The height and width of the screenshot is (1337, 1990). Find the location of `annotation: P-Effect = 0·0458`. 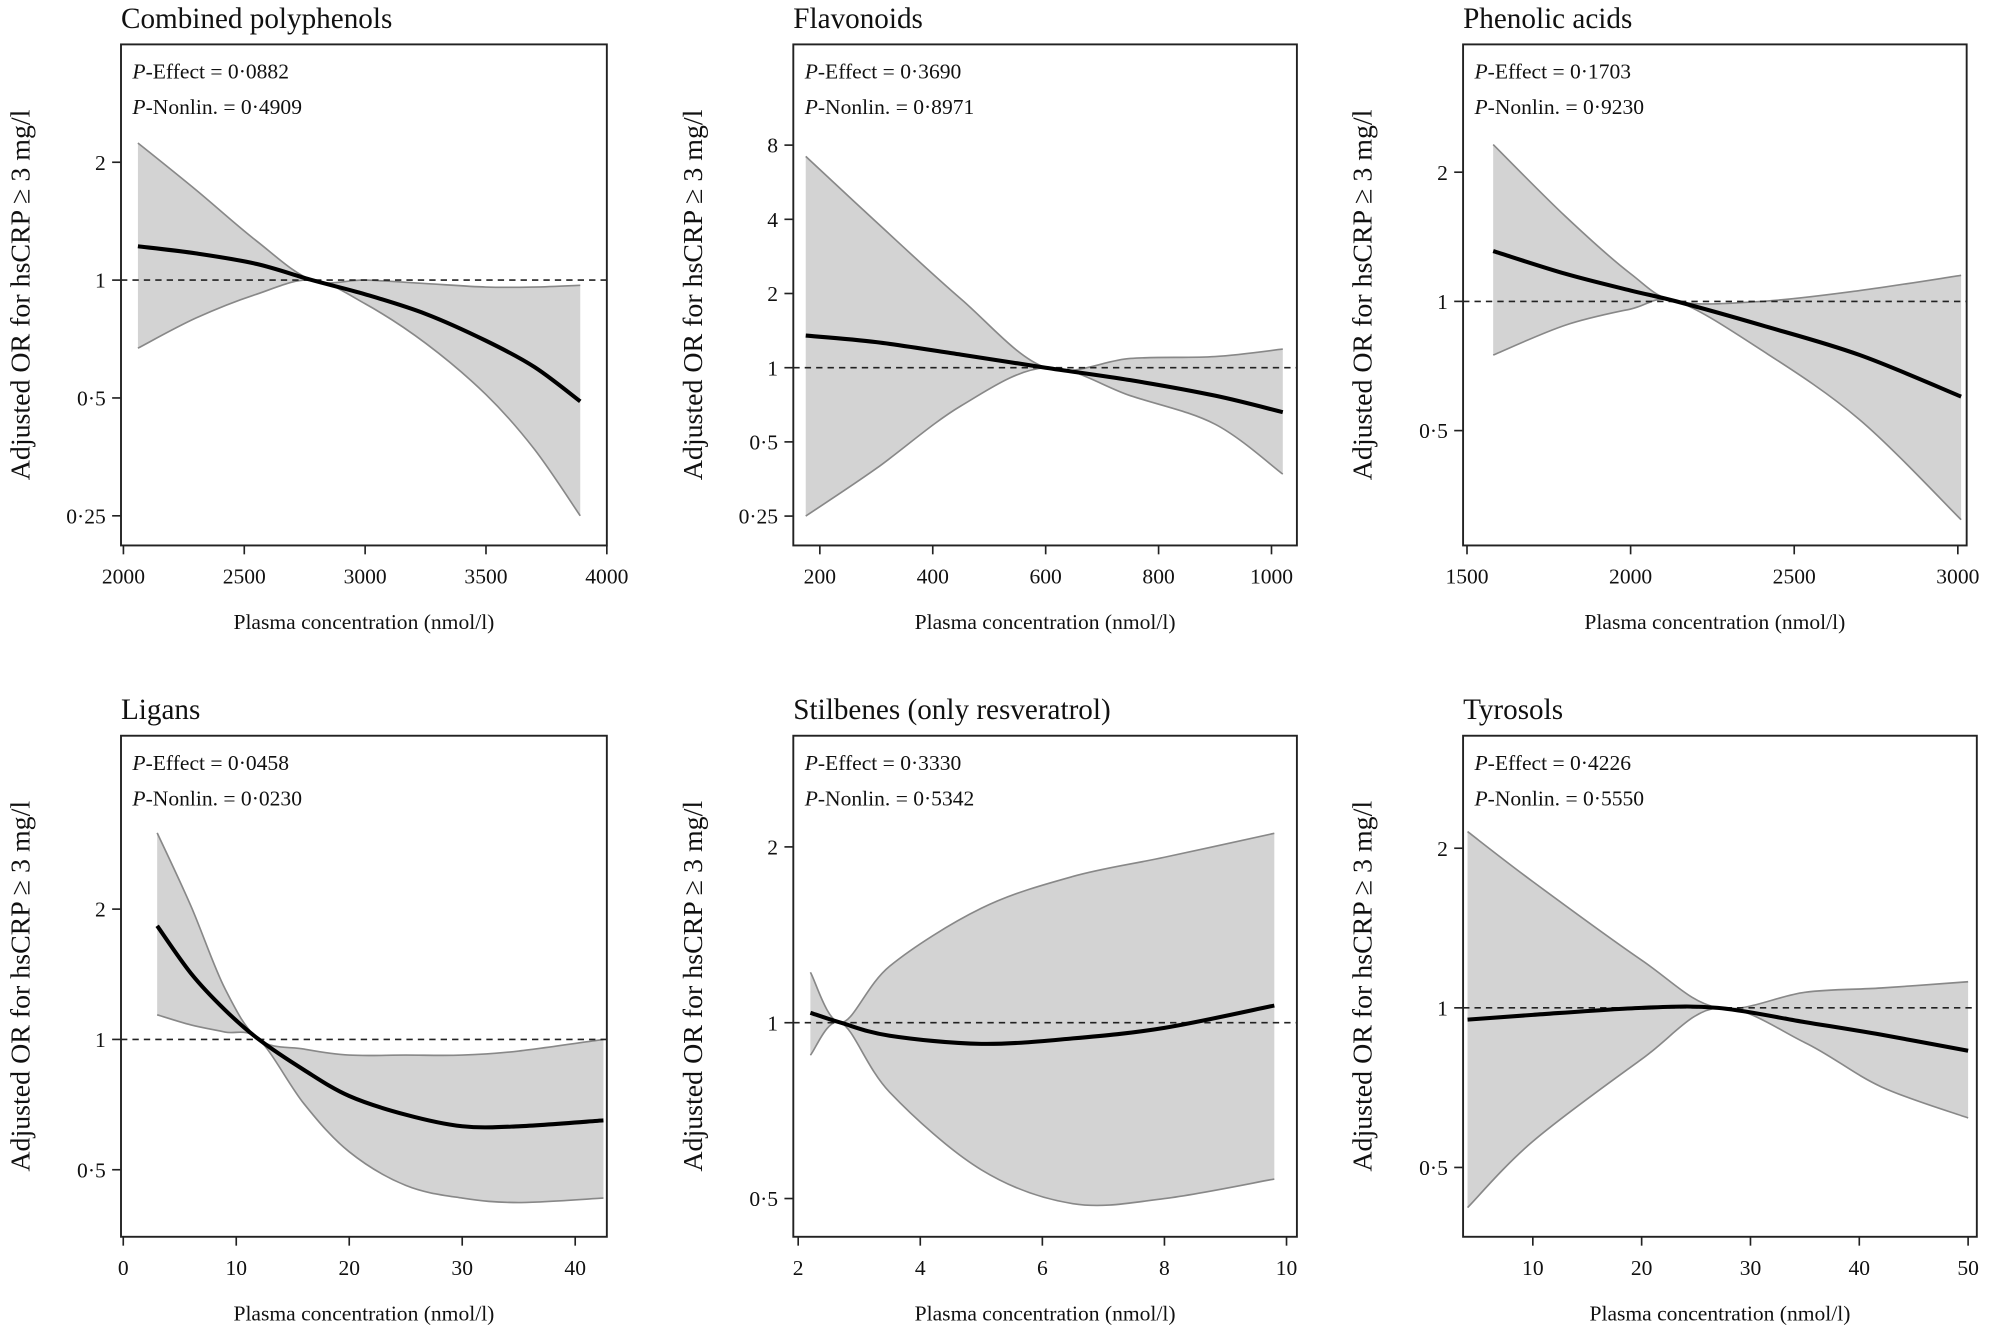

annotation: P-Effect = 0·0458 is located at coordinates (210, 763).